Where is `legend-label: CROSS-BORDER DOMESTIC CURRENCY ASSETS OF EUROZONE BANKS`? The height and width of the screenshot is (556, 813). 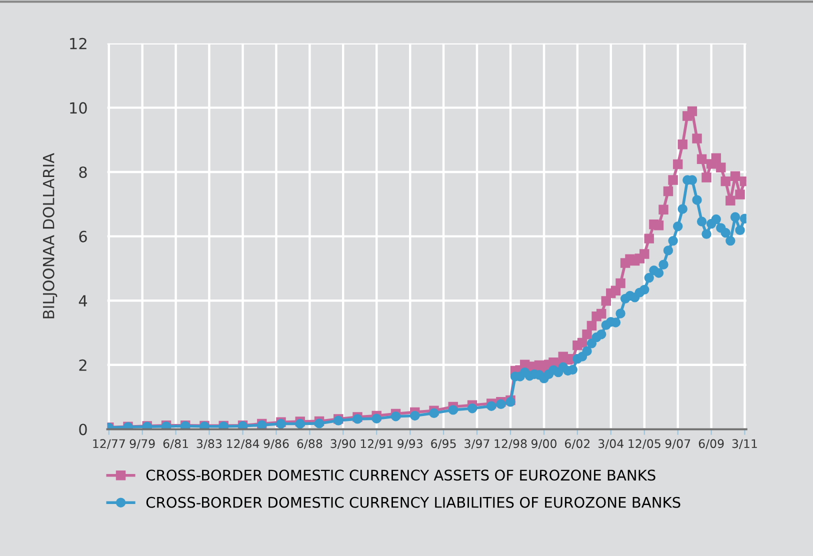
legend-label: CROSS-BORDER DOMESTIC CURRENCY ASSETS OF EUROZONE BANKS is located at coordinates (401, 475).